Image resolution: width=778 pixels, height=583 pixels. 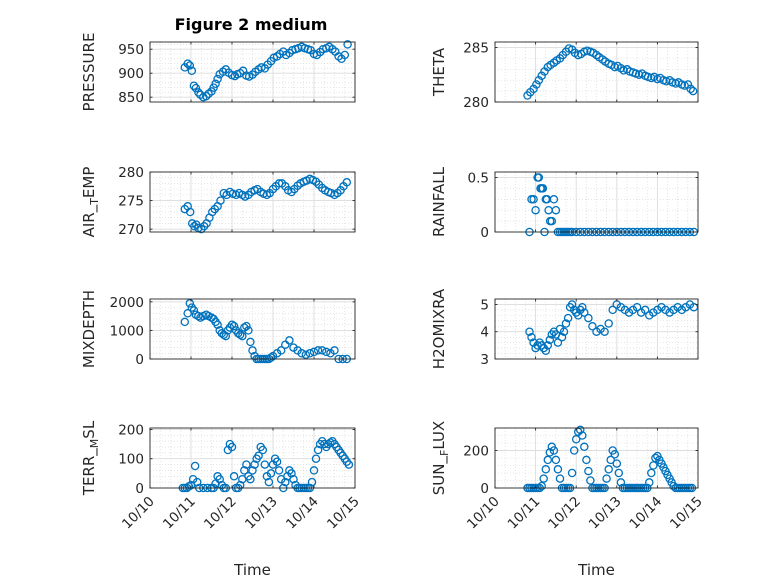 I want to click on y-axis-label: MIXDEPTH, so click(x=89, y=329).